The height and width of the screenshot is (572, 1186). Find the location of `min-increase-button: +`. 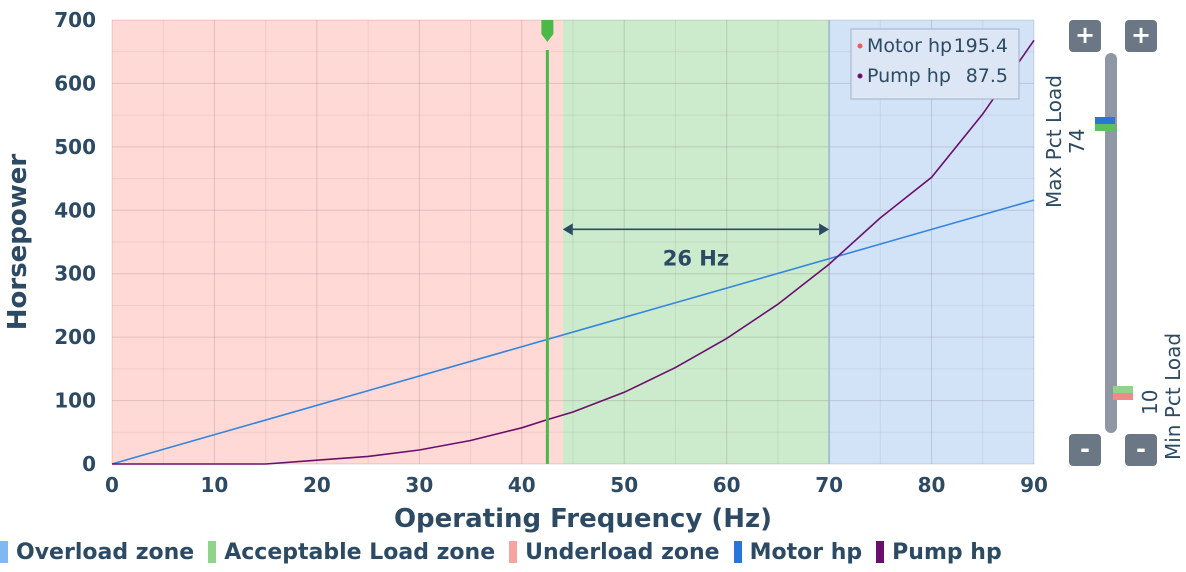

min-increase-button: + is located at coordinates (1141, 36).